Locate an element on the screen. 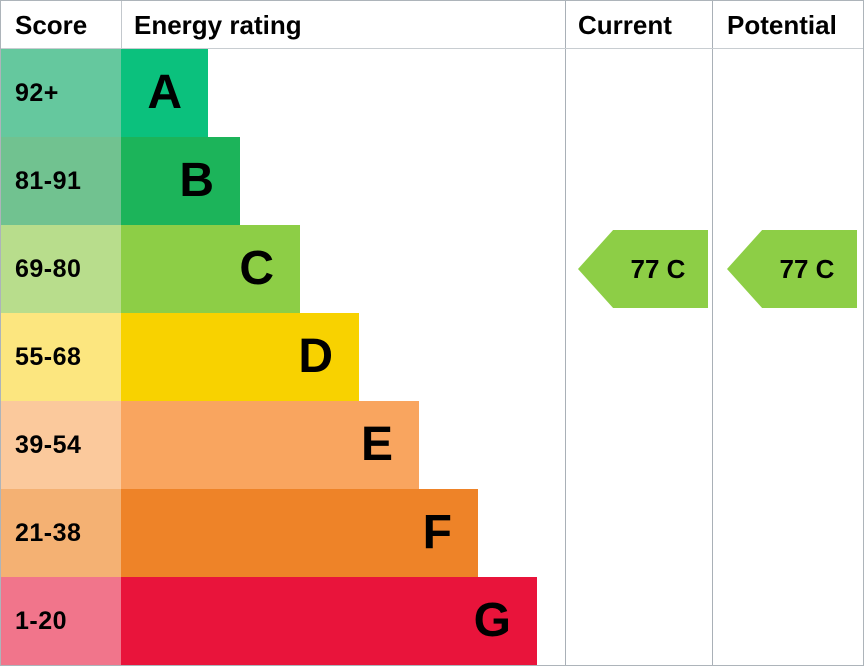  score-column-divider is located at coordinates (121, 25).